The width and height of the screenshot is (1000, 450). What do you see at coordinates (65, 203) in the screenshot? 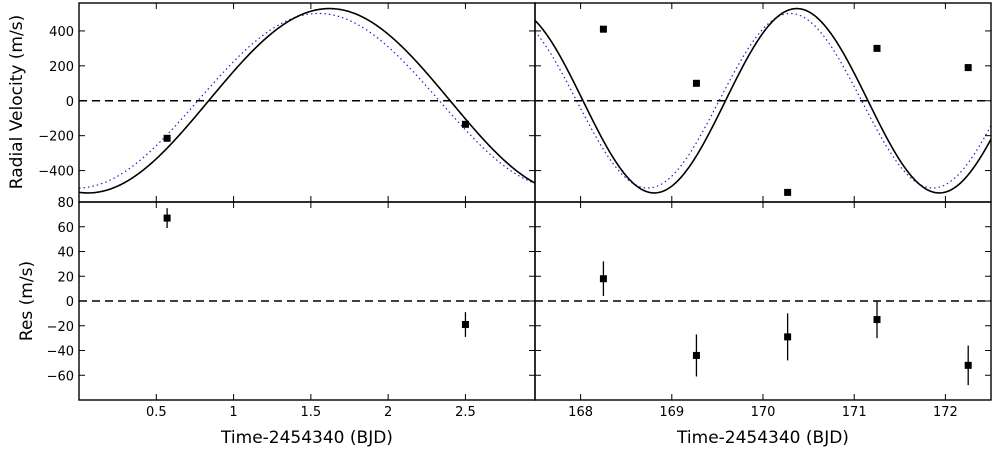
I see `y-tick-label: 80` at bounding box center [65, 203].